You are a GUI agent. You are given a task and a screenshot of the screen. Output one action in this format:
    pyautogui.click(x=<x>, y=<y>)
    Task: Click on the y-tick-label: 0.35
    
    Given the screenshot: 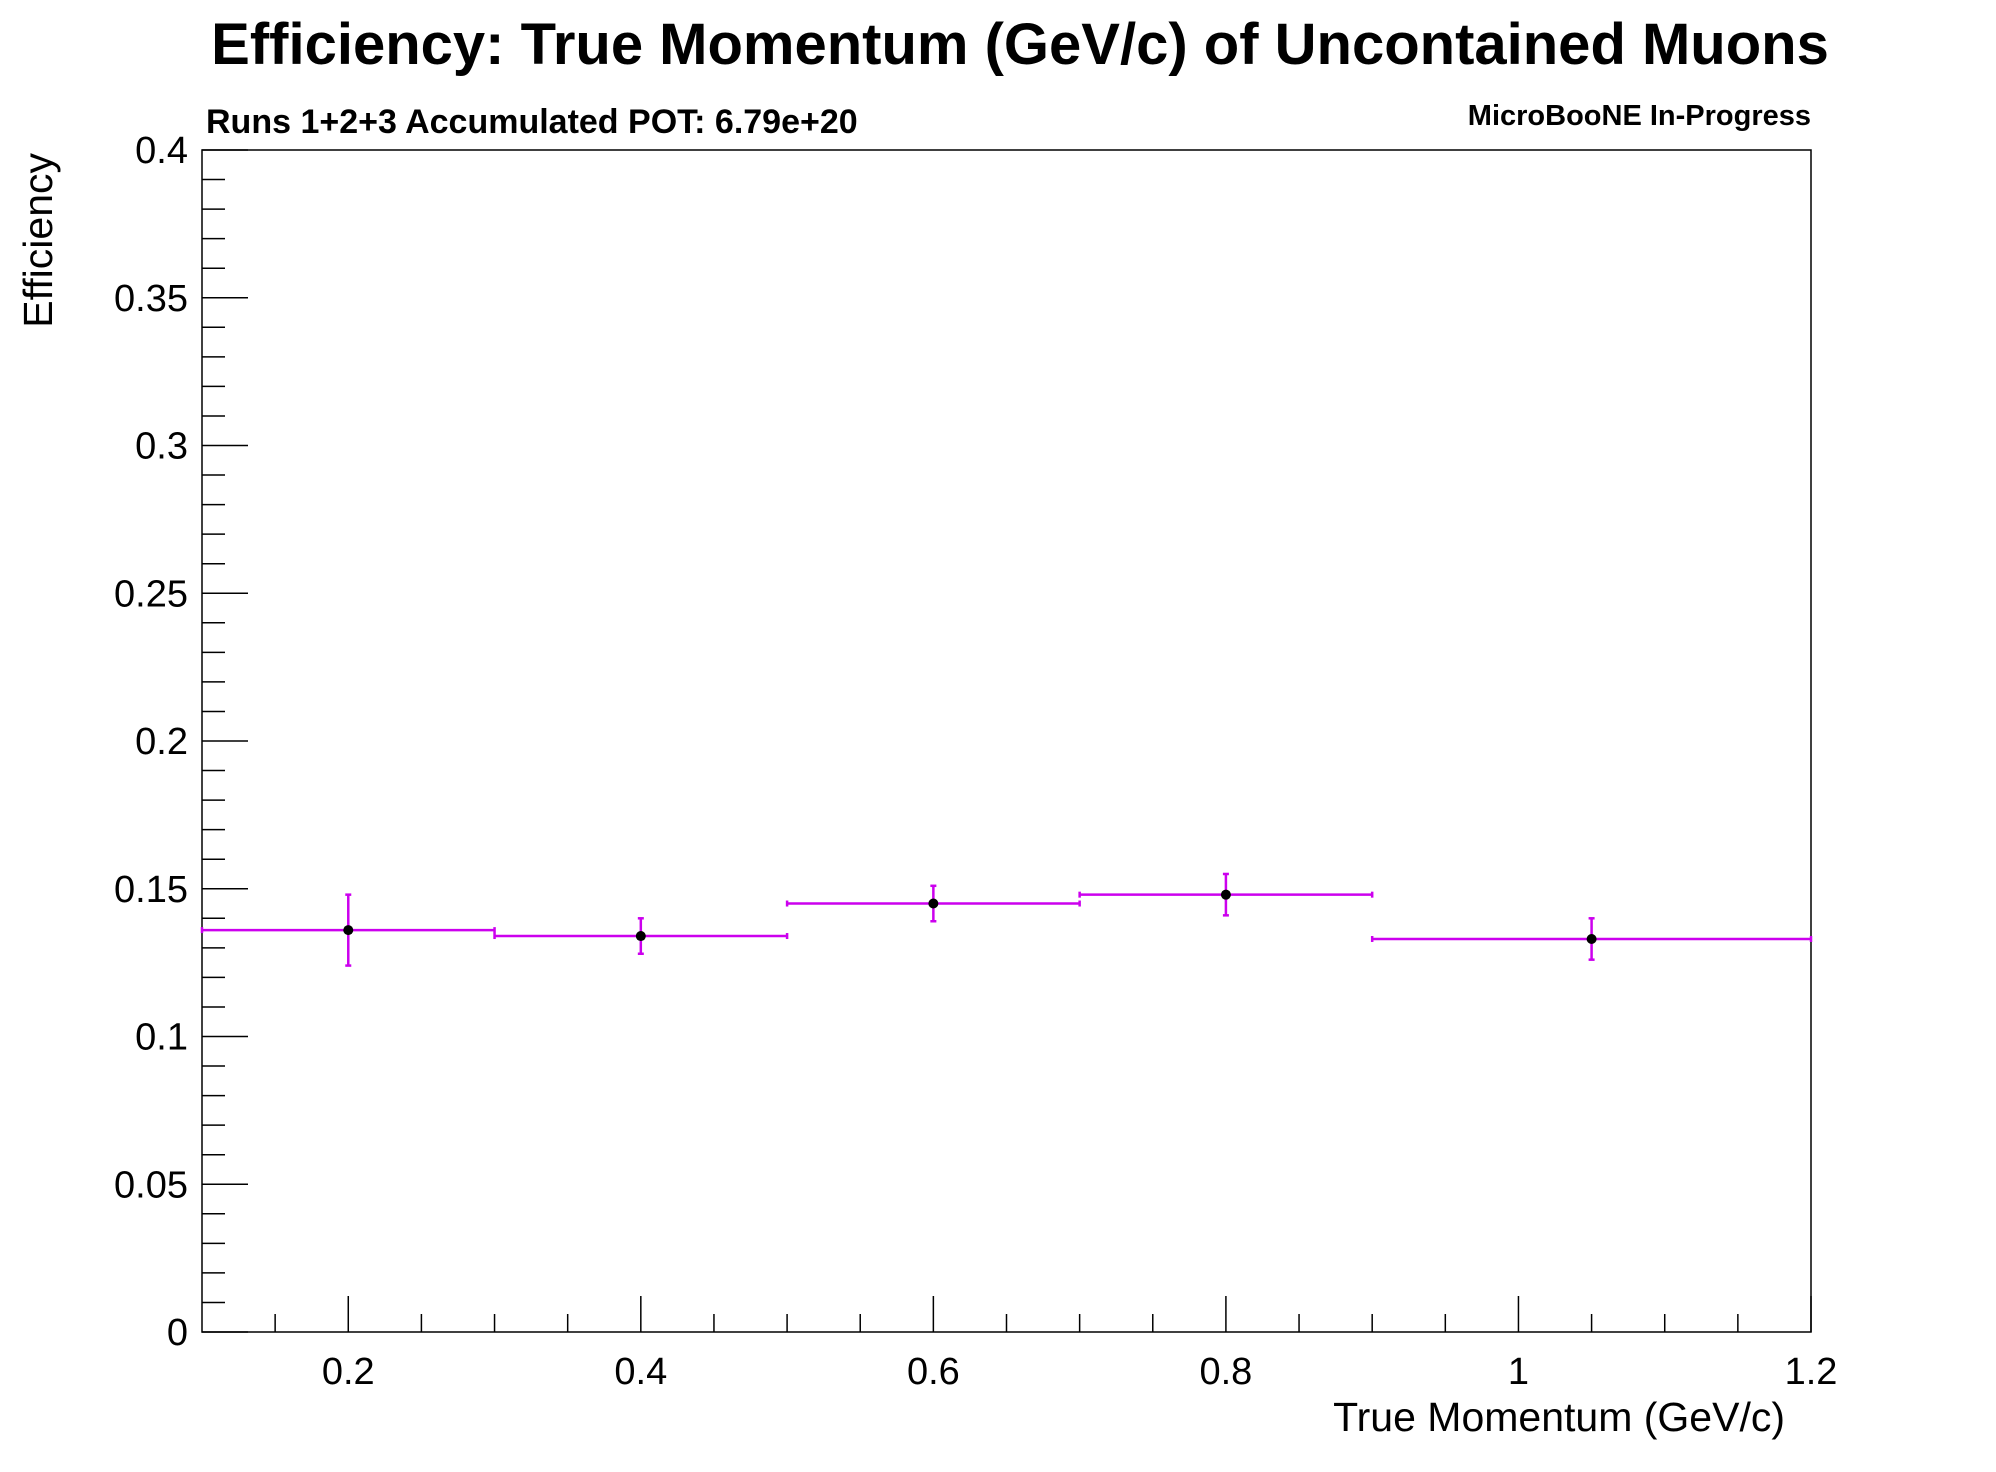 What is the action you would take?
    pyautogui.click(x=151, y=299)
    